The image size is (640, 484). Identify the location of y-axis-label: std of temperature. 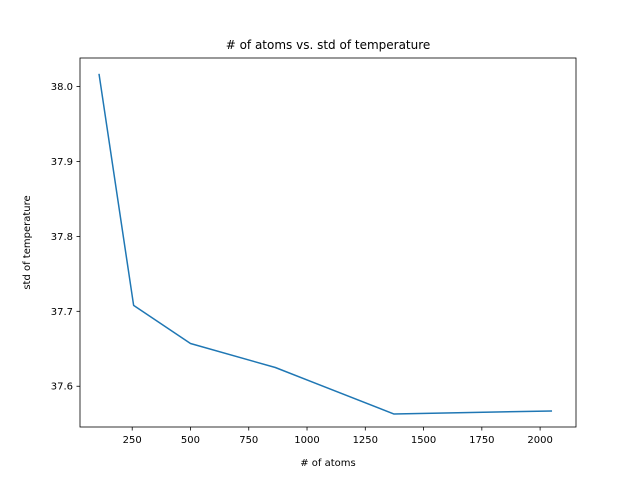
(27, 242).